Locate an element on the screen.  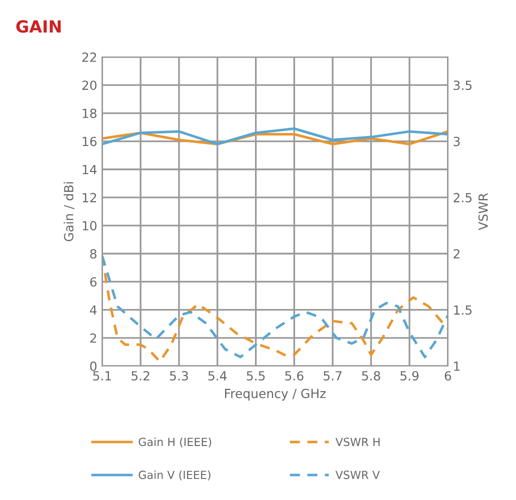
y-tick-label: 20 is located at coordinates (89, 85).